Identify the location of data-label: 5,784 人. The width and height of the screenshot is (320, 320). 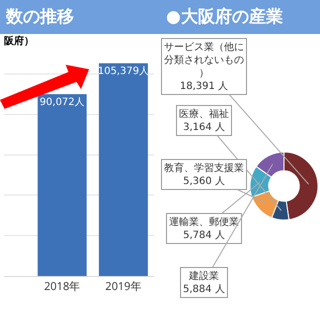
(204, 235).